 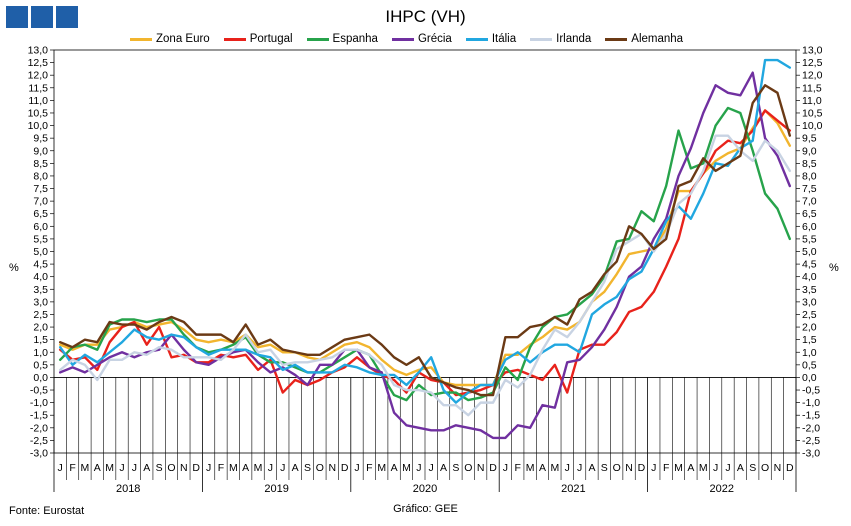 I want to click on y-tick-label-right: 12,5, so click(x=812, y=63).